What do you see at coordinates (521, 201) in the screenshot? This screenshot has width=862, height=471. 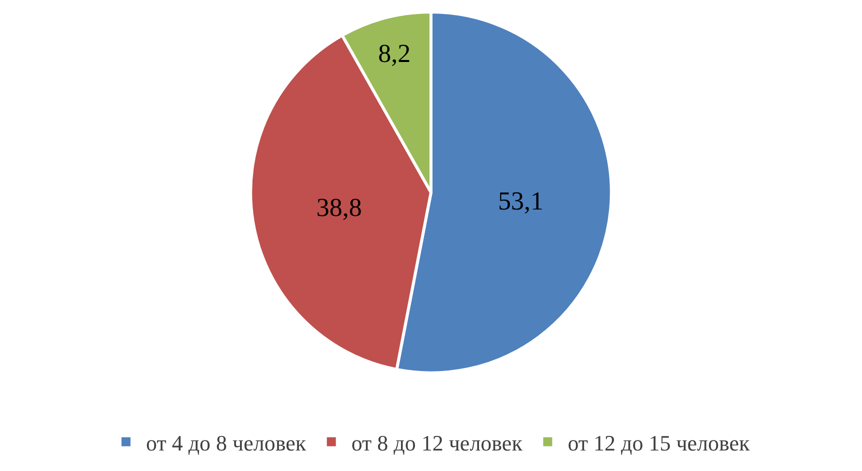 I see `data-label: 53,1` at bounding box center [521, 201].